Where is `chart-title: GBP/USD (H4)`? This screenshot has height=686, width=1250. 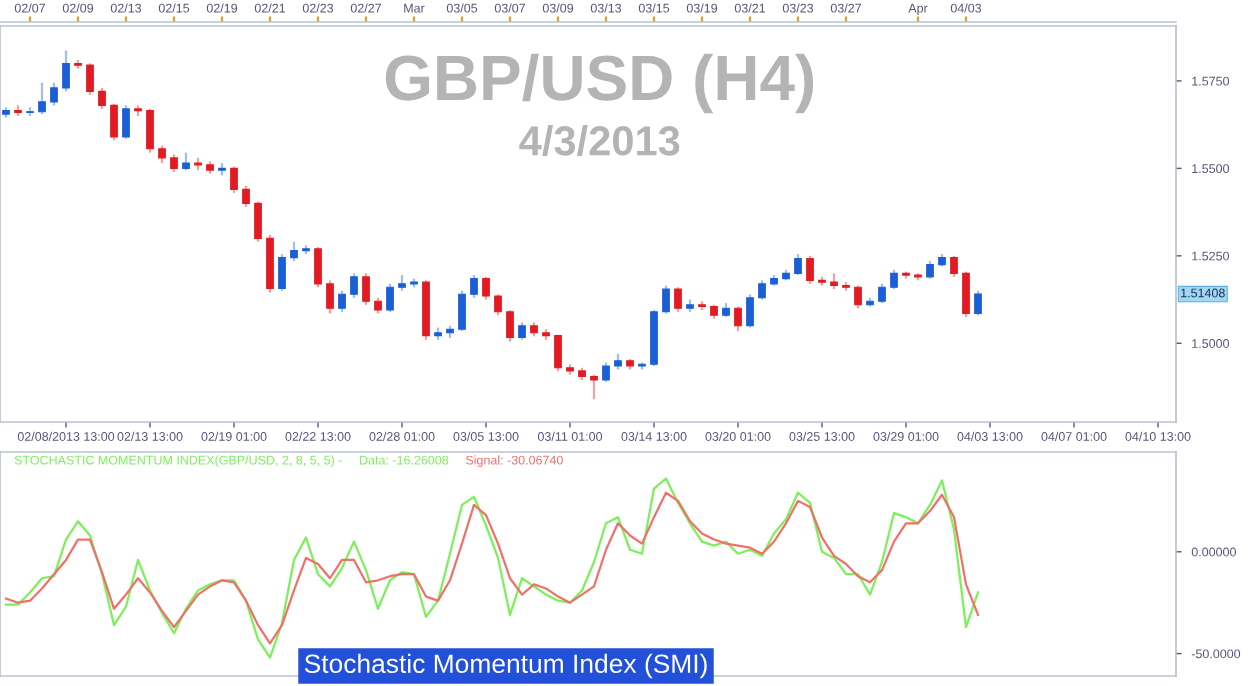 chart-title: GBP/USD (H4) is located at coordinates (599, 83).